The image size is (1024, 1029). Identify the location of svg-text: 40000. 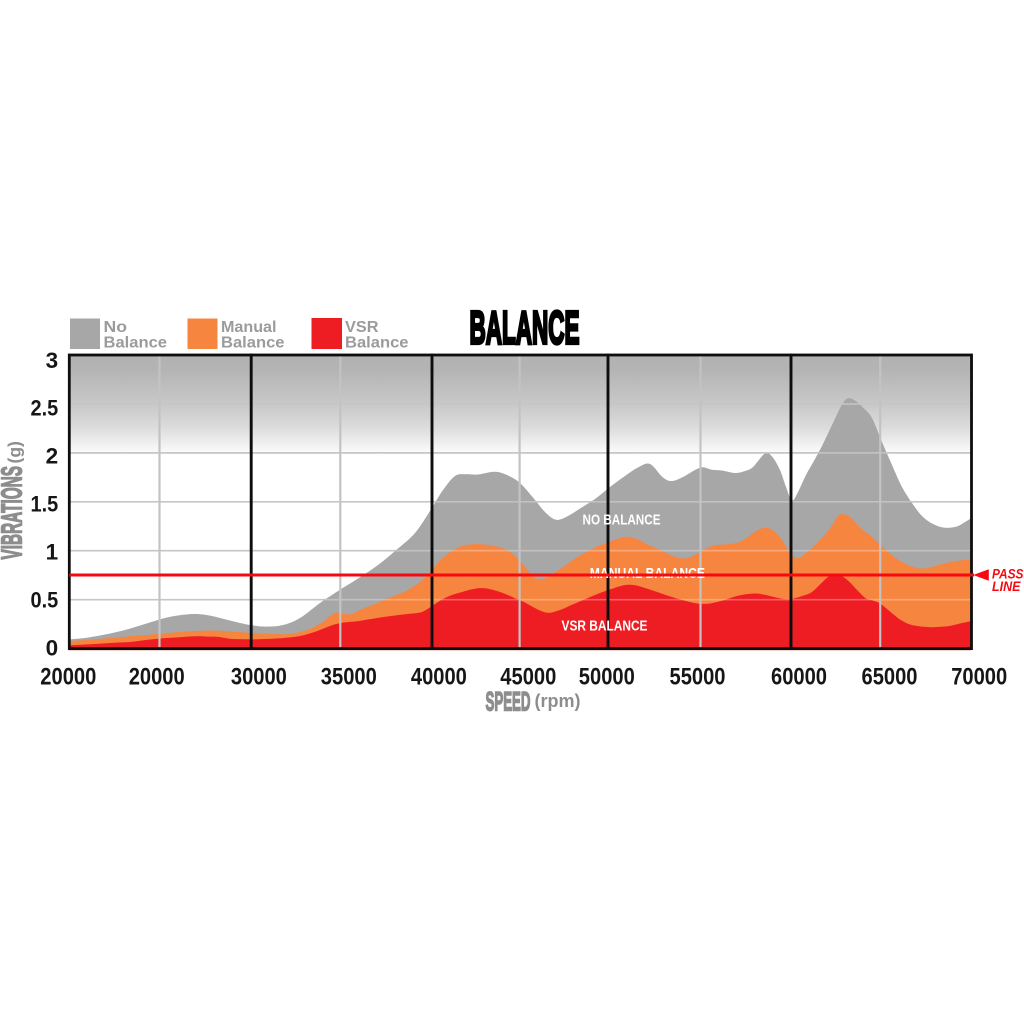
(439, 676).